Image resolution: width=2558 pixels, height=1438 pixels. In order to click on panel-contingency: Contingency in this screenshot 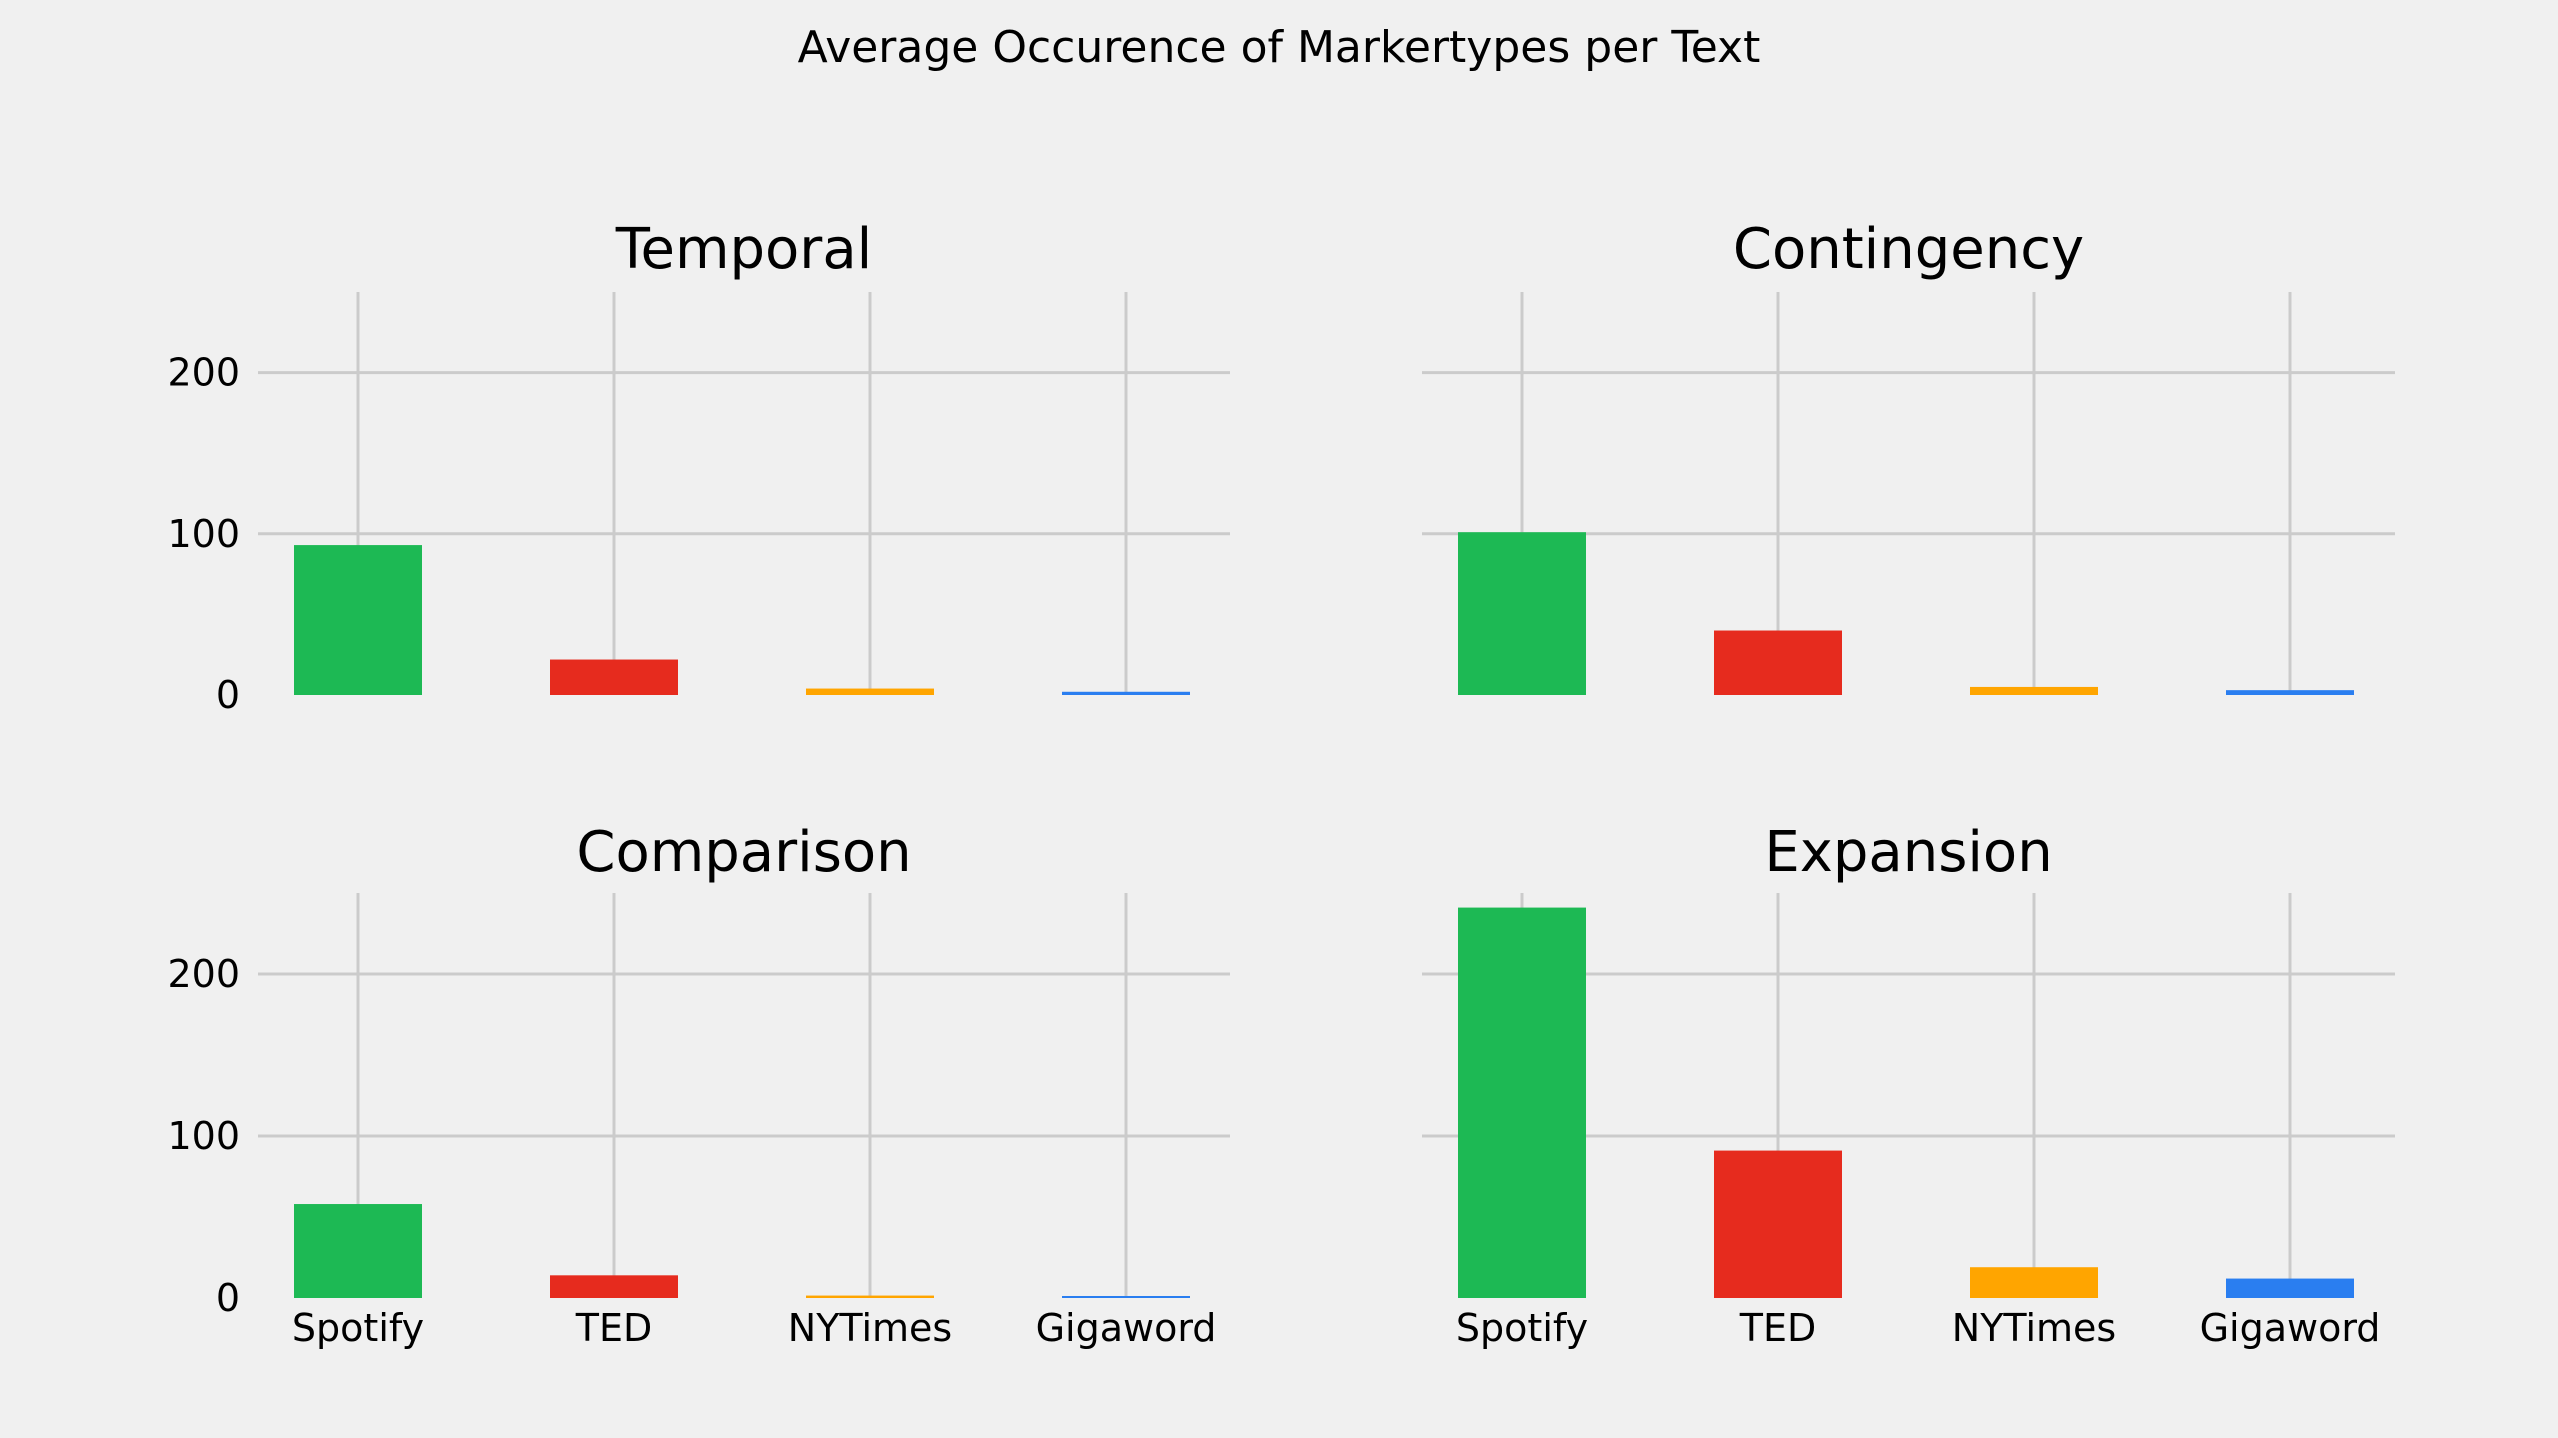, I will do `click(1908, 456)`.